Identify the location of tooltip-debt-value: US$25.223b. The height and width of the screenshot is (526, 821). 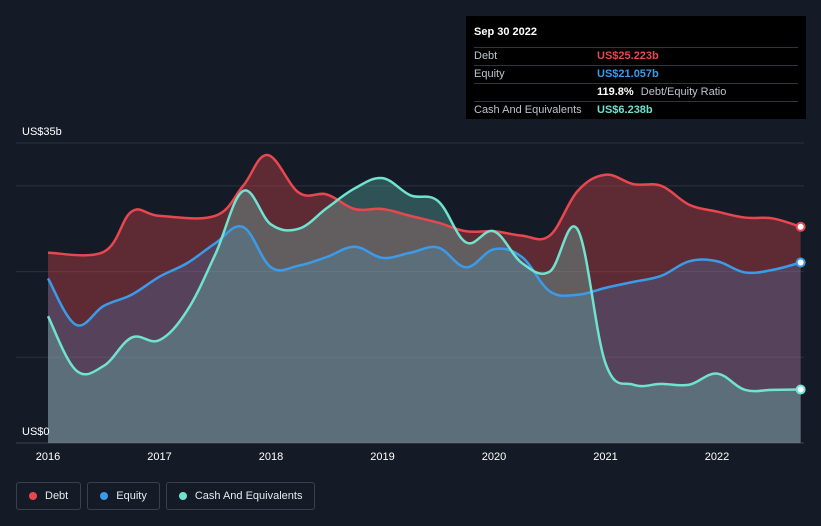
(628, 56).